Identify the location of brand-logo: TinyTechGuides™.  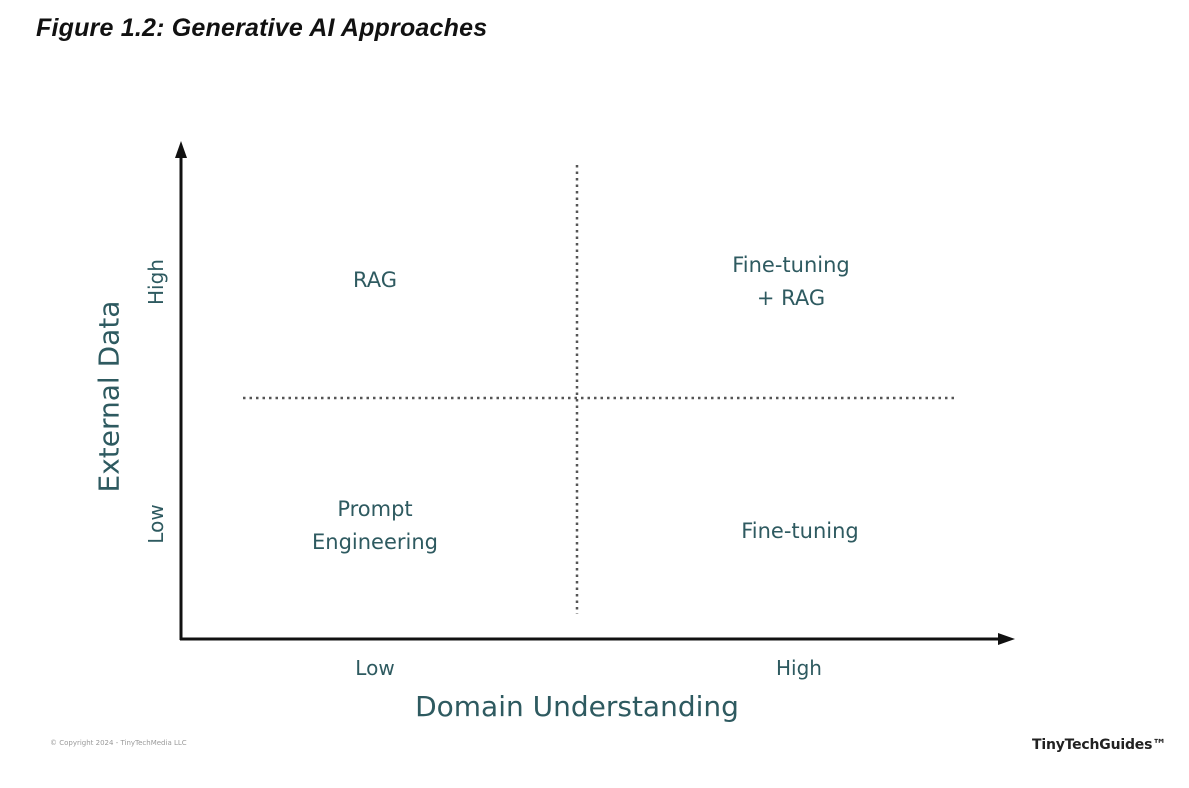
(1099, 745).